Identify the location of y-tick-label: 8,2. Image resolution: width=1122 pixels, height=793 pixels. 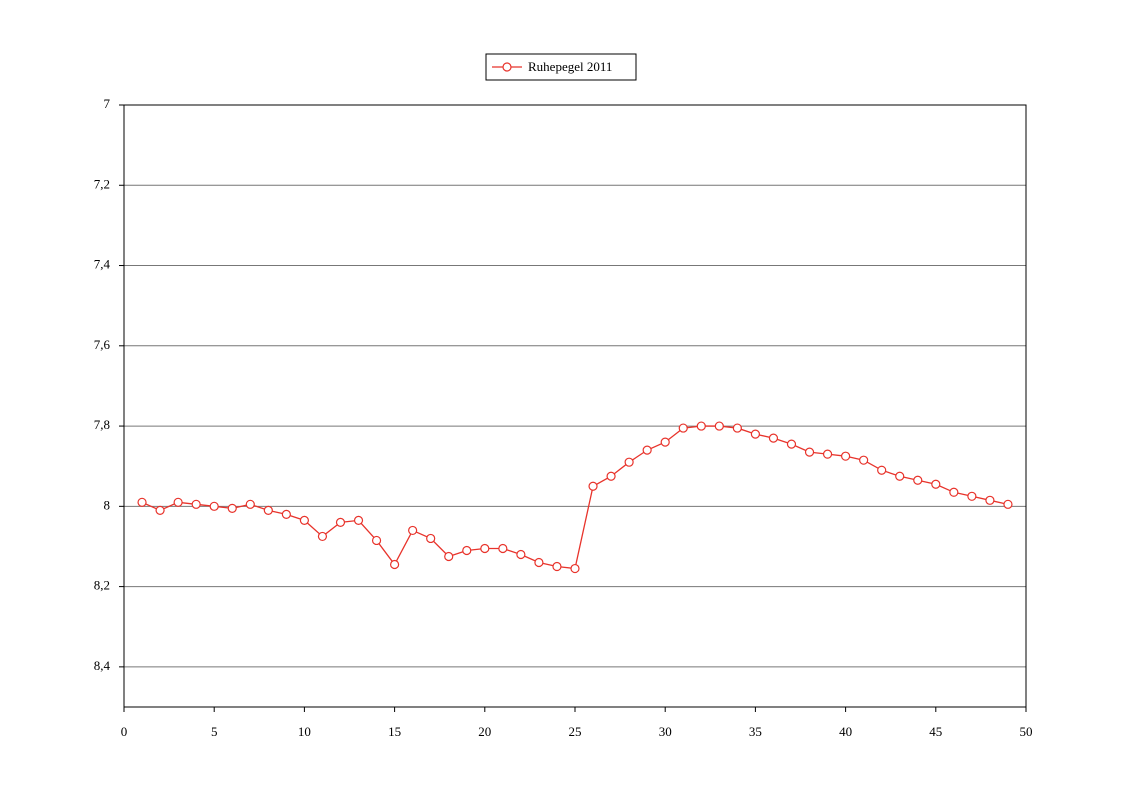
(102, 585).